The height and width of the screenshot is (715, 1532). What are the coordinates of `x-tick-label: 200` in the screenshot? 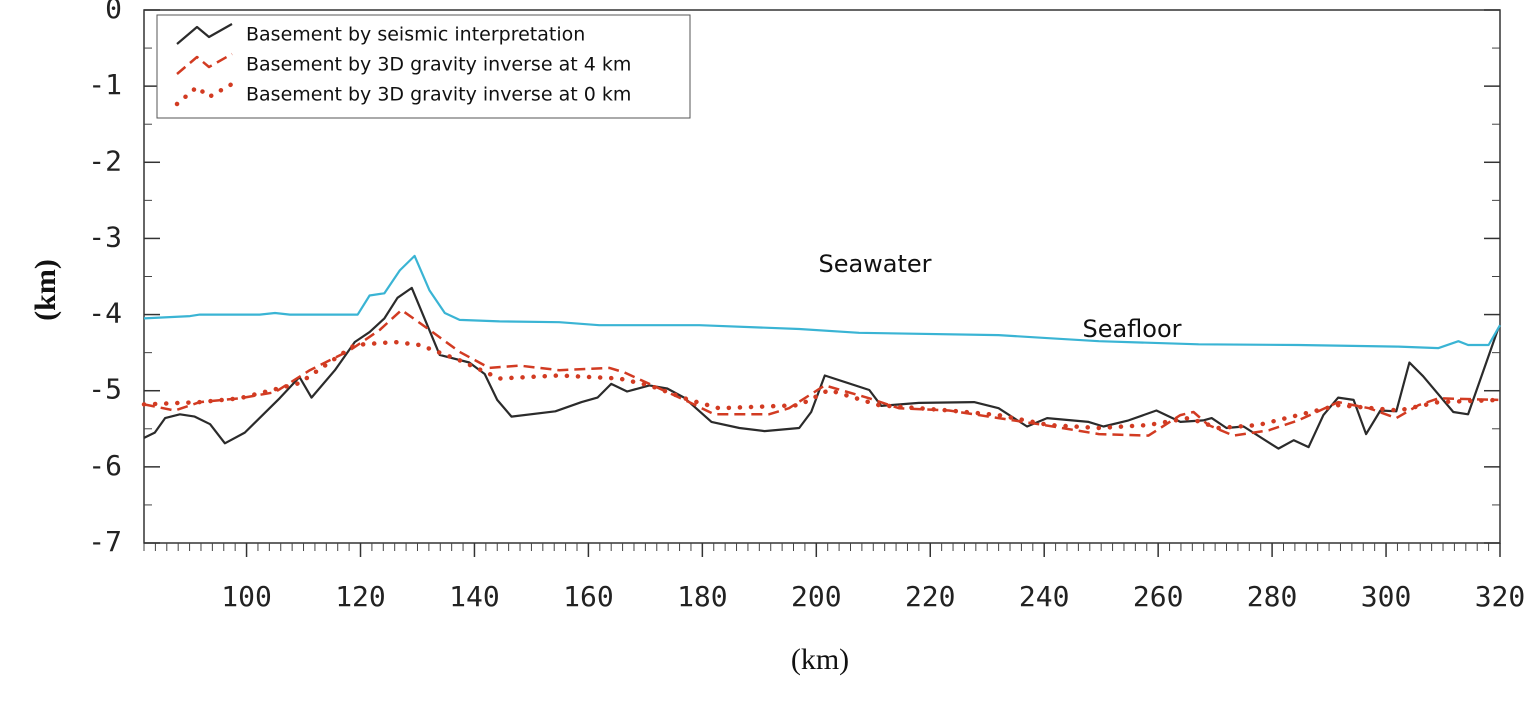 It's located at (816, 596).